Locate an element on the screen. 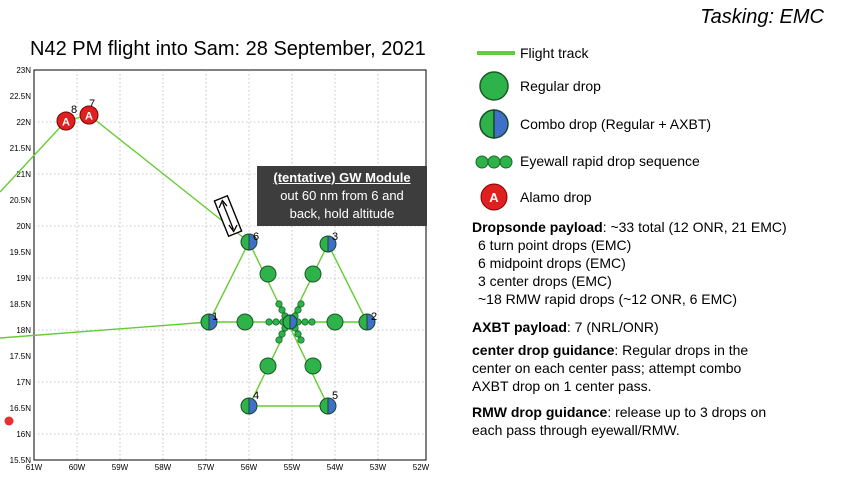 This screenshot has width=848, height=477. lon-tick: 61W is located at coordinates (34, 467).